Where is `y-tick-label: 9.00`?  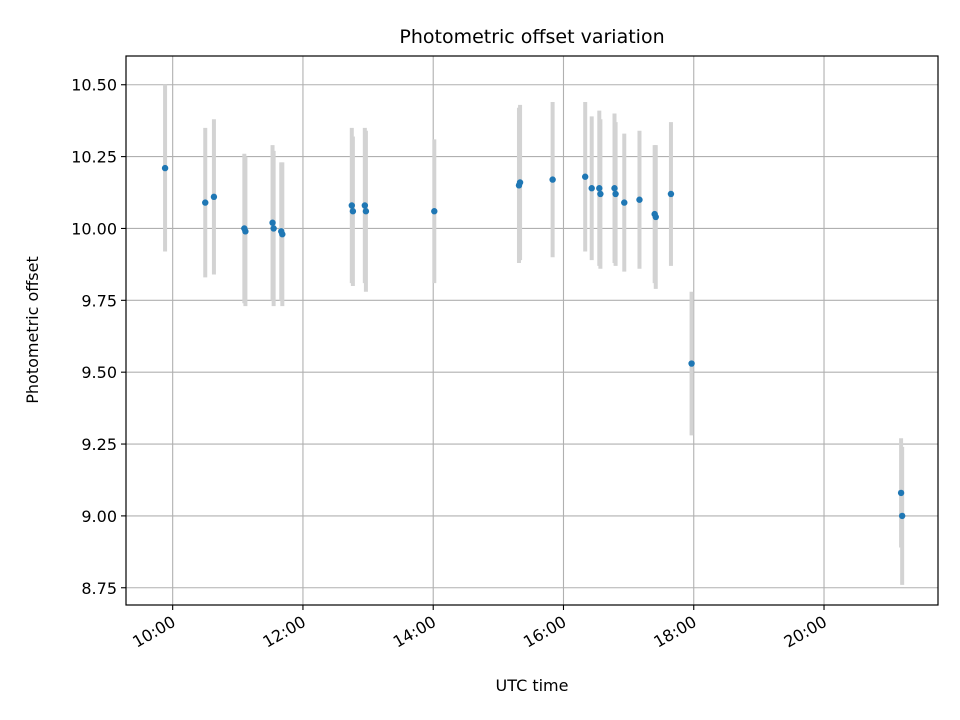
y-tick-label: 9.00 is located at coordinates (99, 516).